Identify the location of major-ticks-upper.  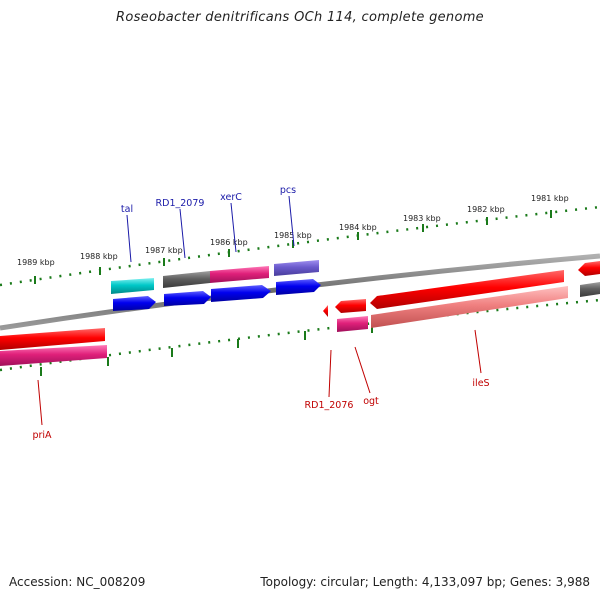
(293, 247).